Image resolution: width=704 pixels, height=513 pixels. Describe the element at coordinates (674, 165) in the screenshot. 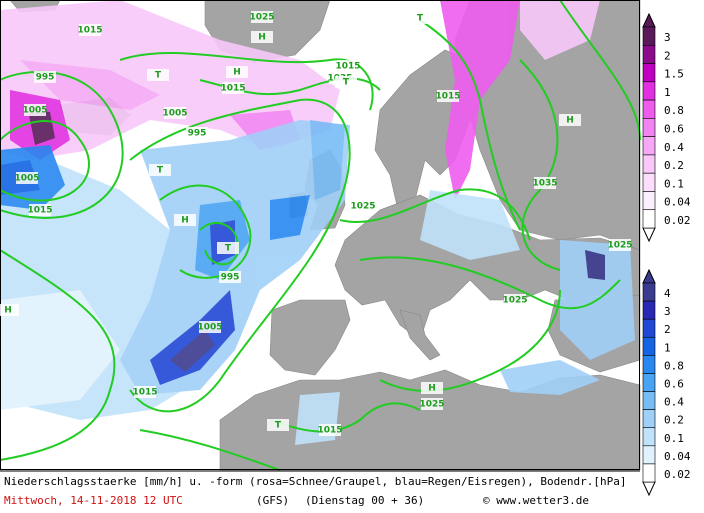

I see `legend-label: 0.2` at that location.